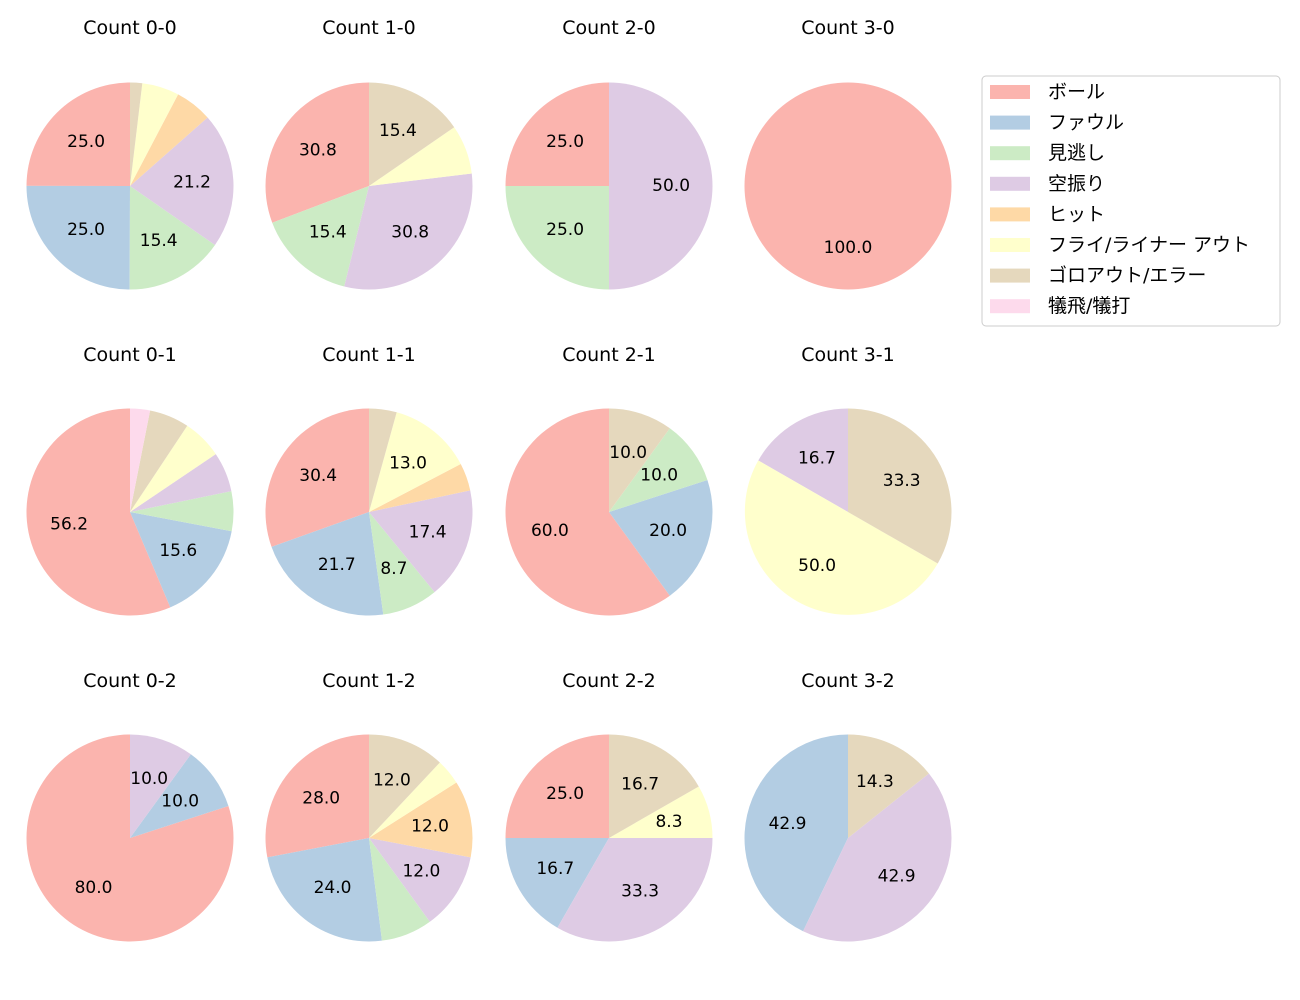  I want to click on pie-title: Count 1-2, so click(369, 681).